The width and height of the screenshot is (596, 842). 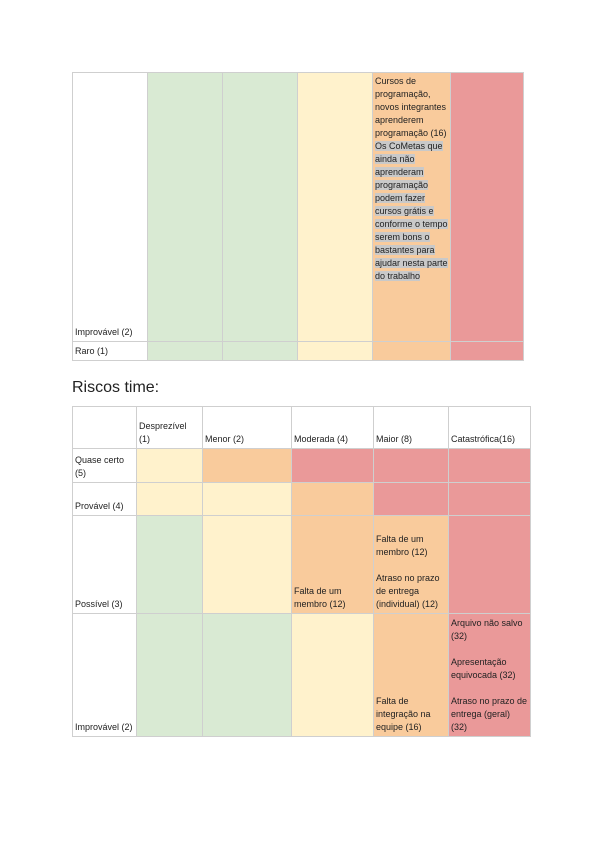 What do you see at coordinates (104, 564) in the screenshot?
I see `row-label: Possível (3)` at bounding box center [104, 564].